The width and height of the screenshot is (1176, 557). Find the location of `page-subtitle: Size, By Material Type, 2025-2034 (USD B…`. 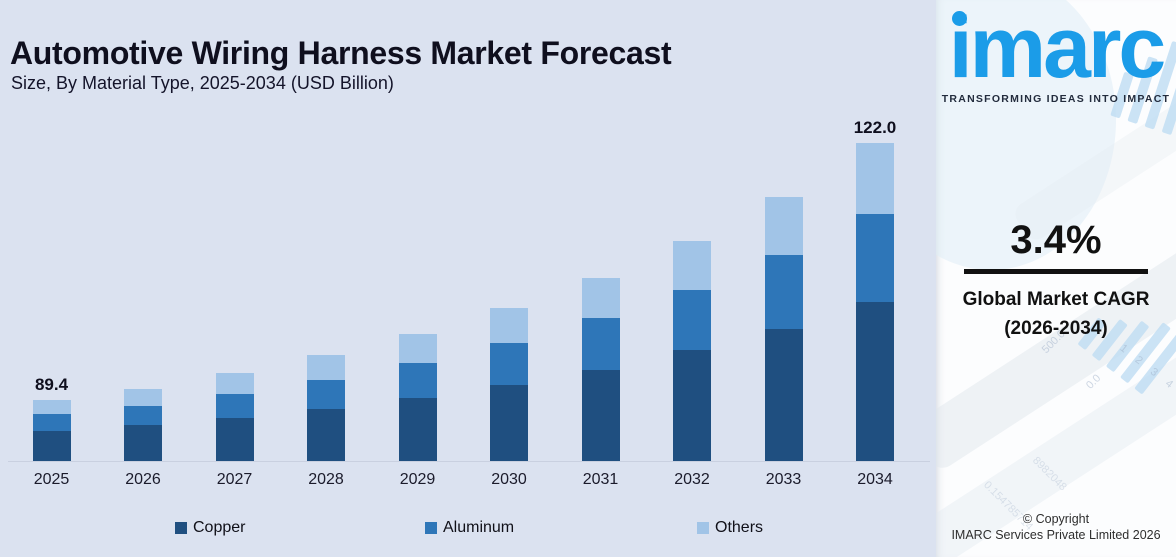

page-subtitle: Size, By Material Type, 2025-2034 (USD B… is located at coordinates (202, 82).